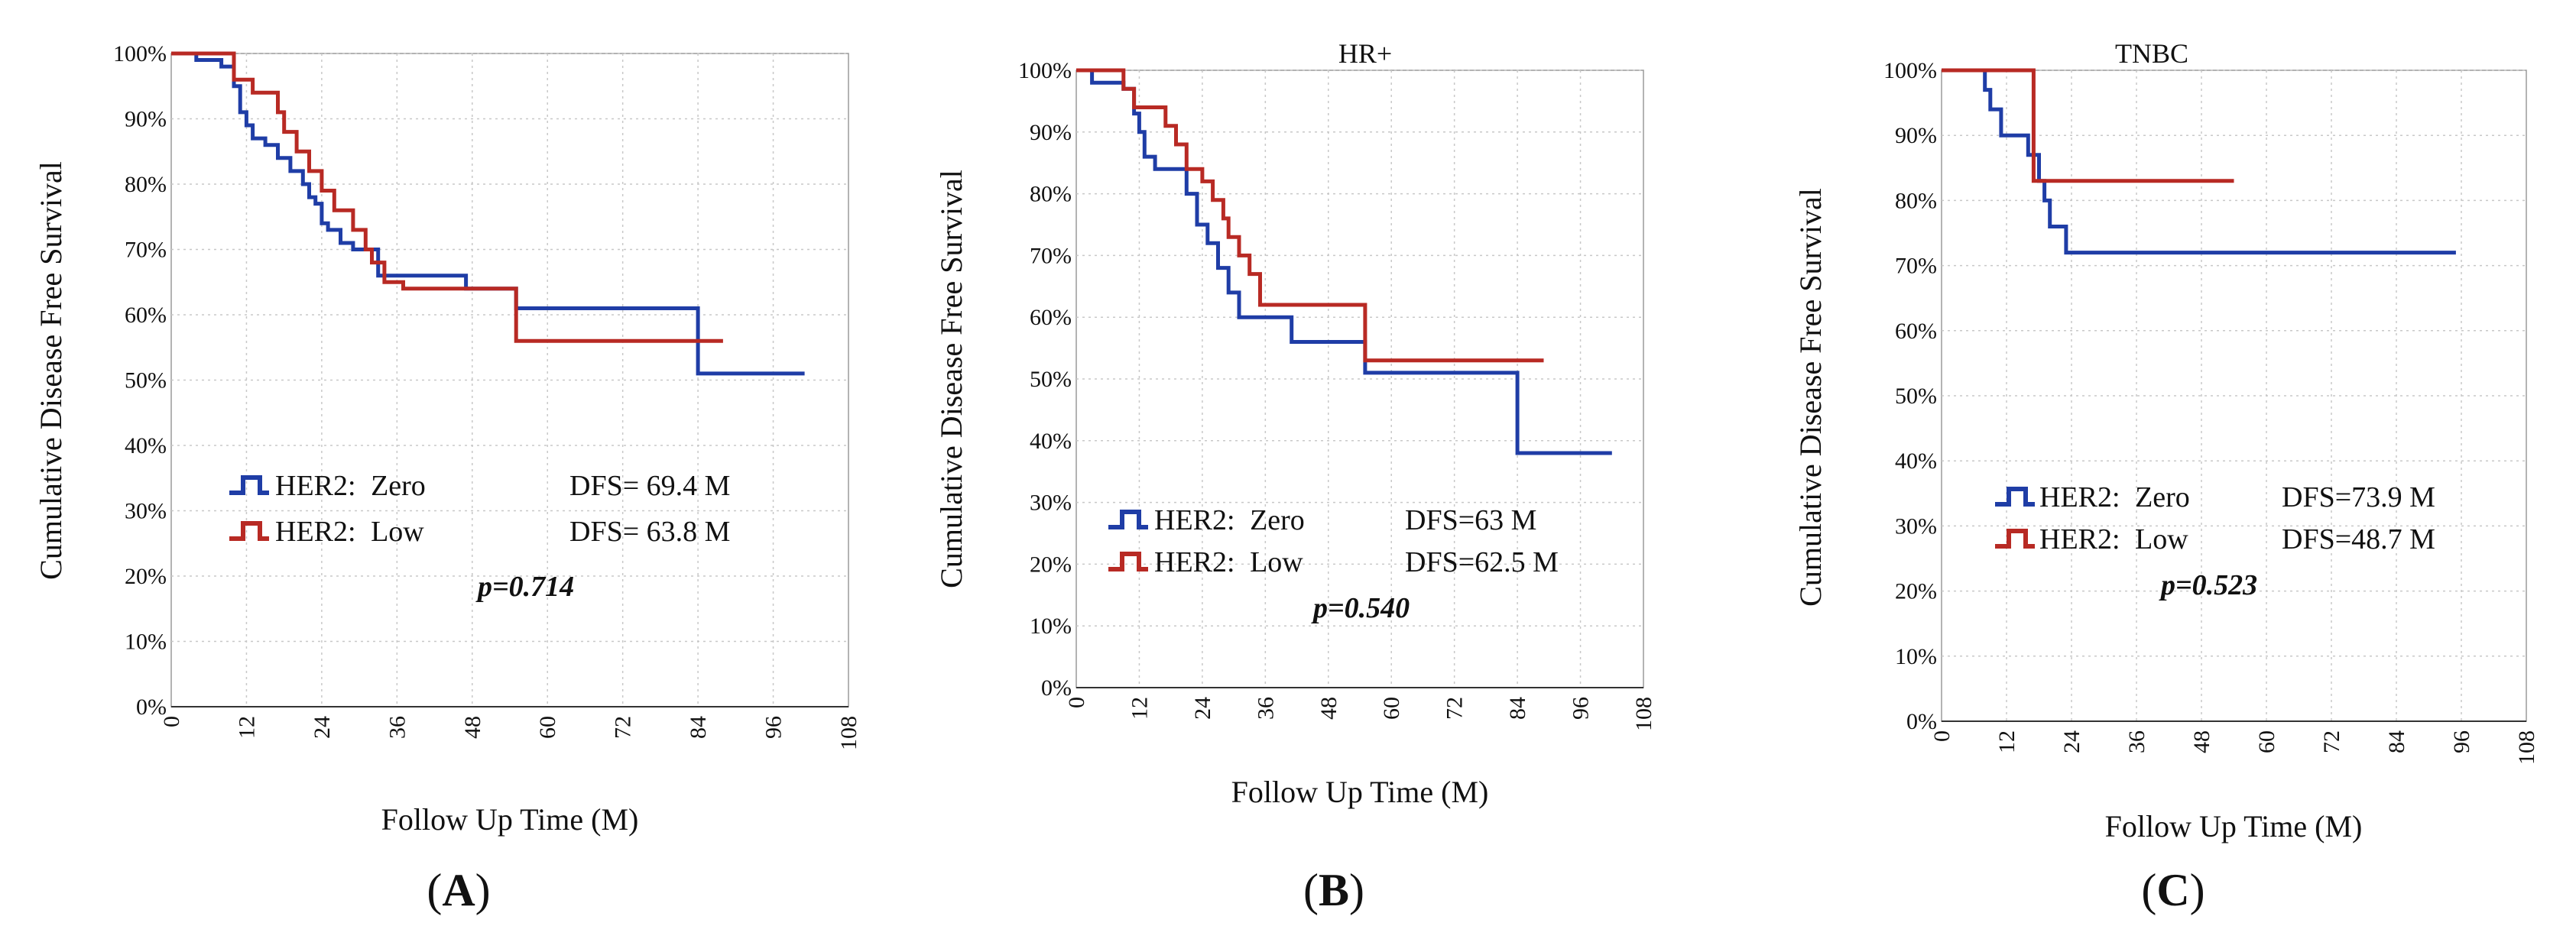 This screenshot has width=2576, height=926. Describe the element at coordinates (2208, 585) in the screenshot. I see `p-value: p=0.523` at that location.